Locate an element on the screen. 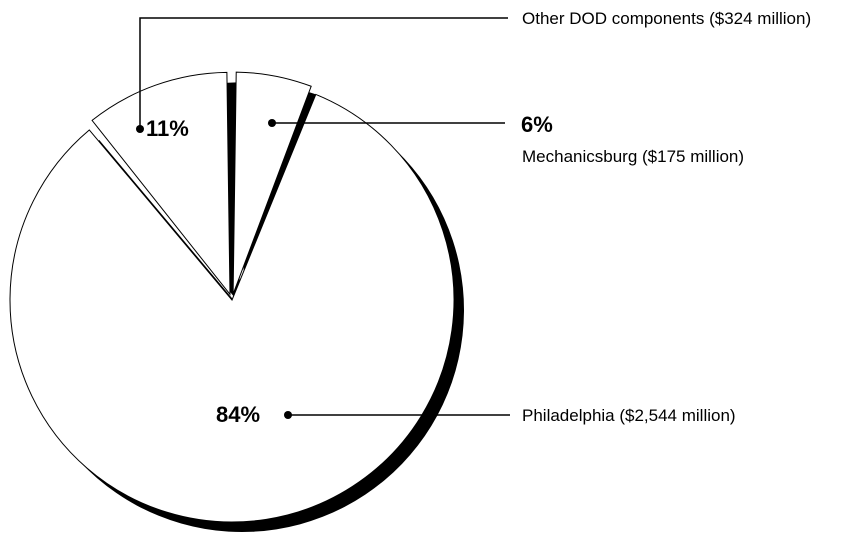 Image resolution: width=852 pixels, height=542 pixels. leader-line is located at coordinates (323, 73).